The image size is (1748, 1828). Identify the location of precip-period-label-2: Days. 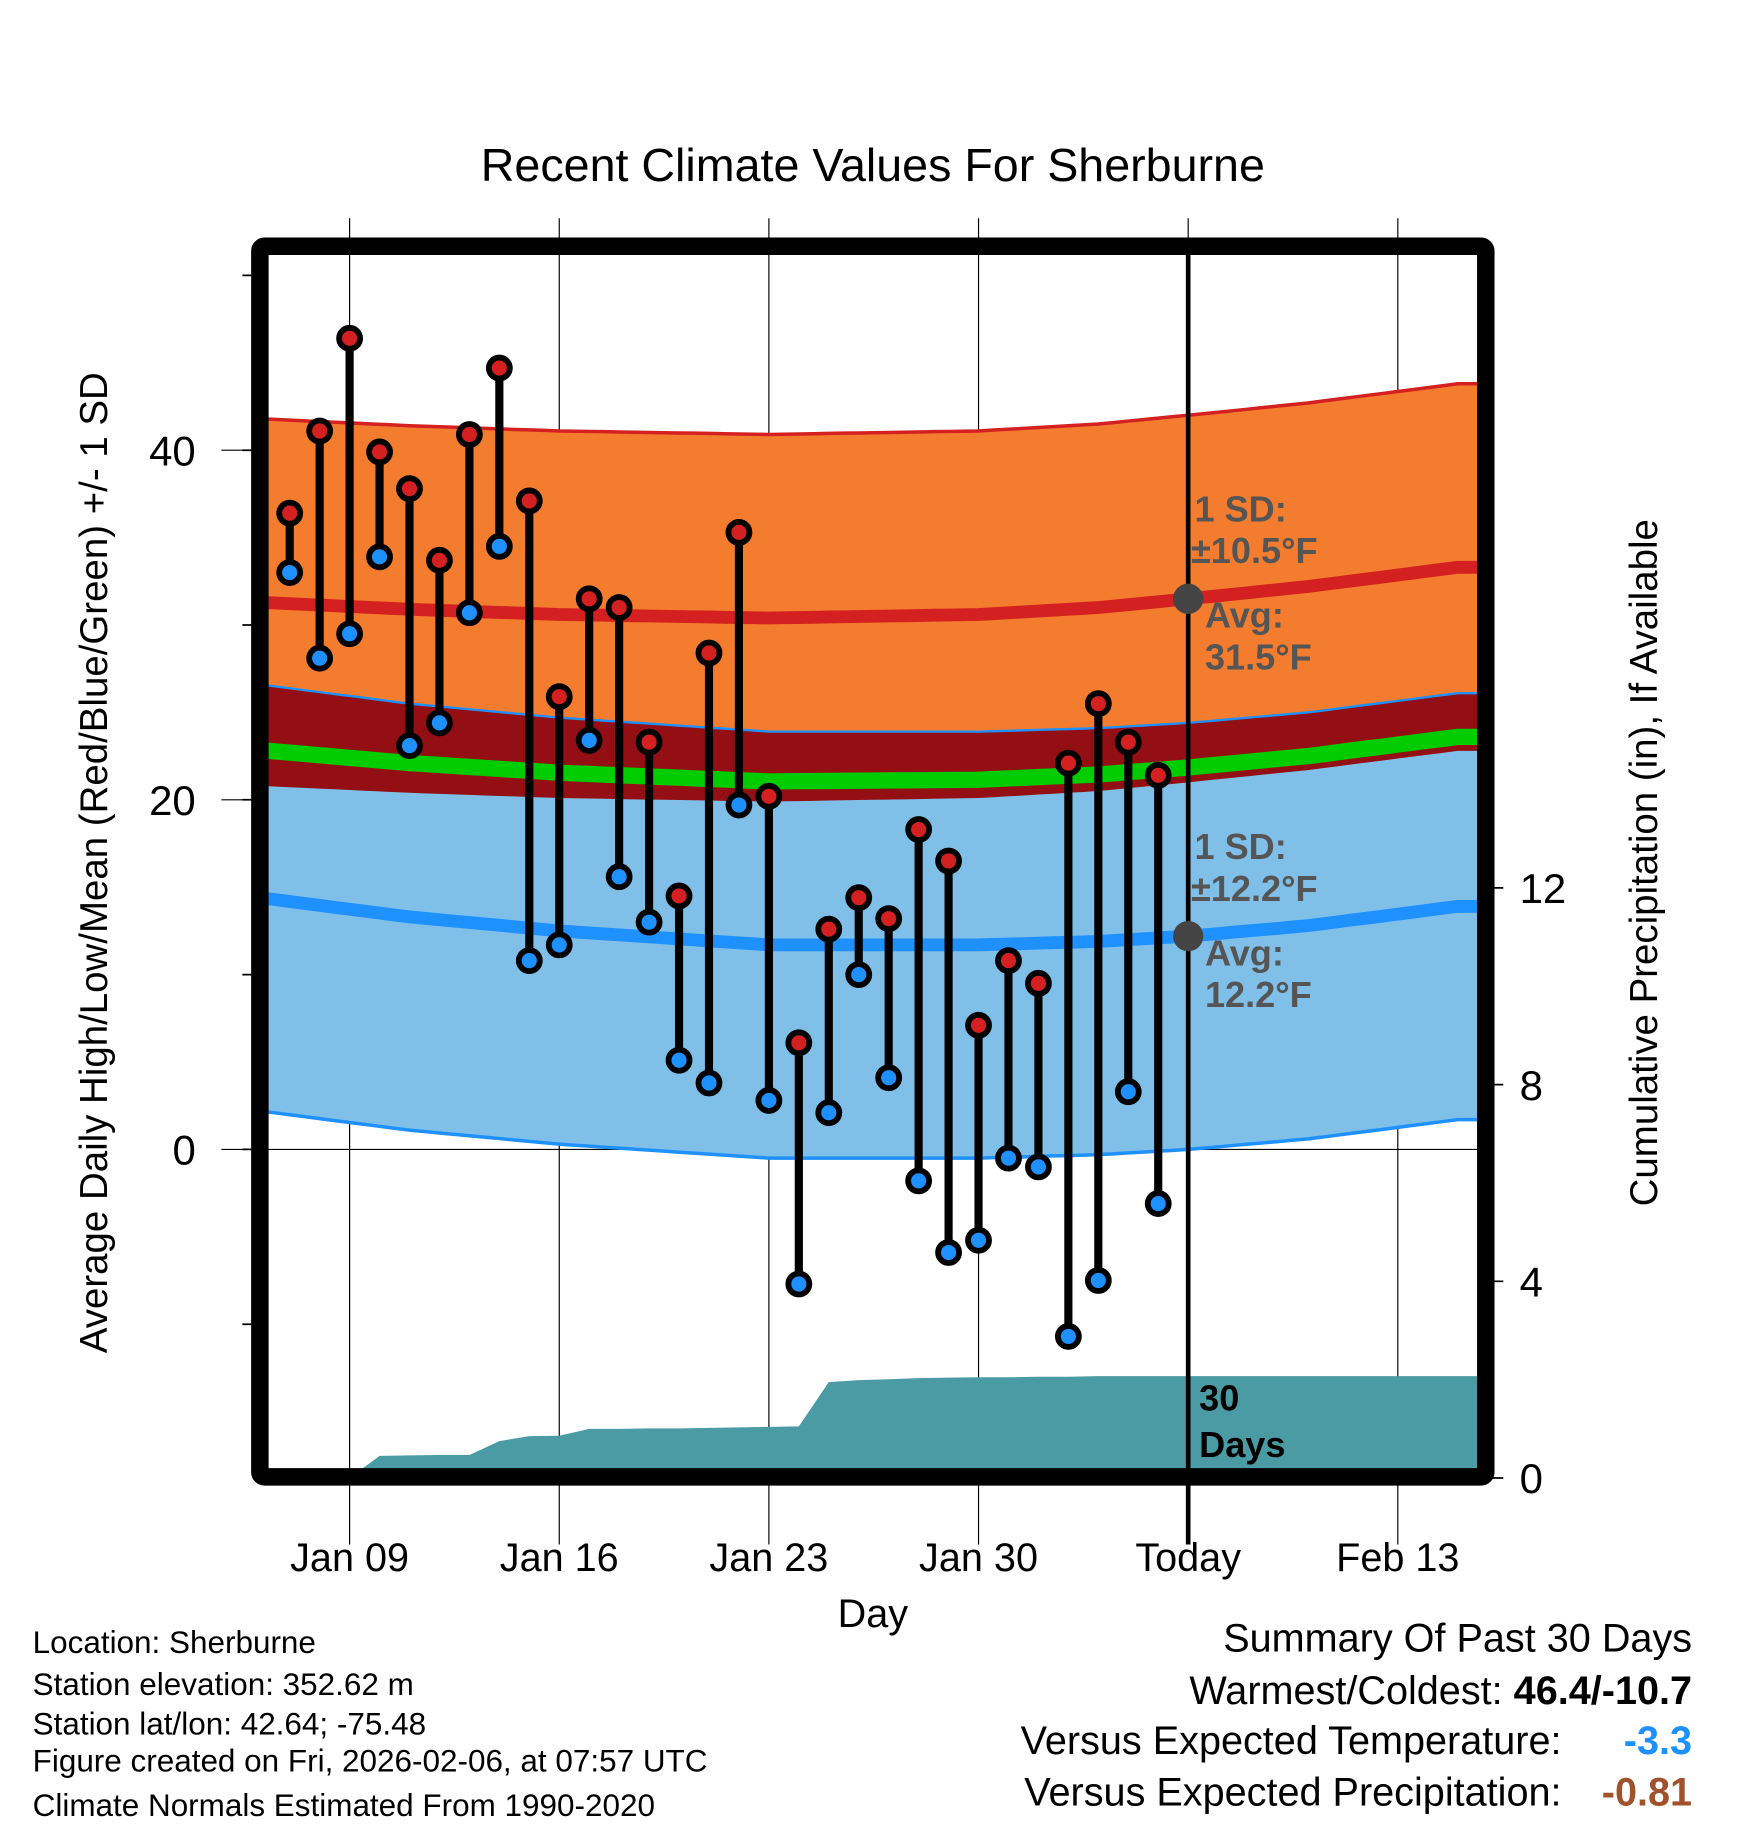
(1242, 1444).